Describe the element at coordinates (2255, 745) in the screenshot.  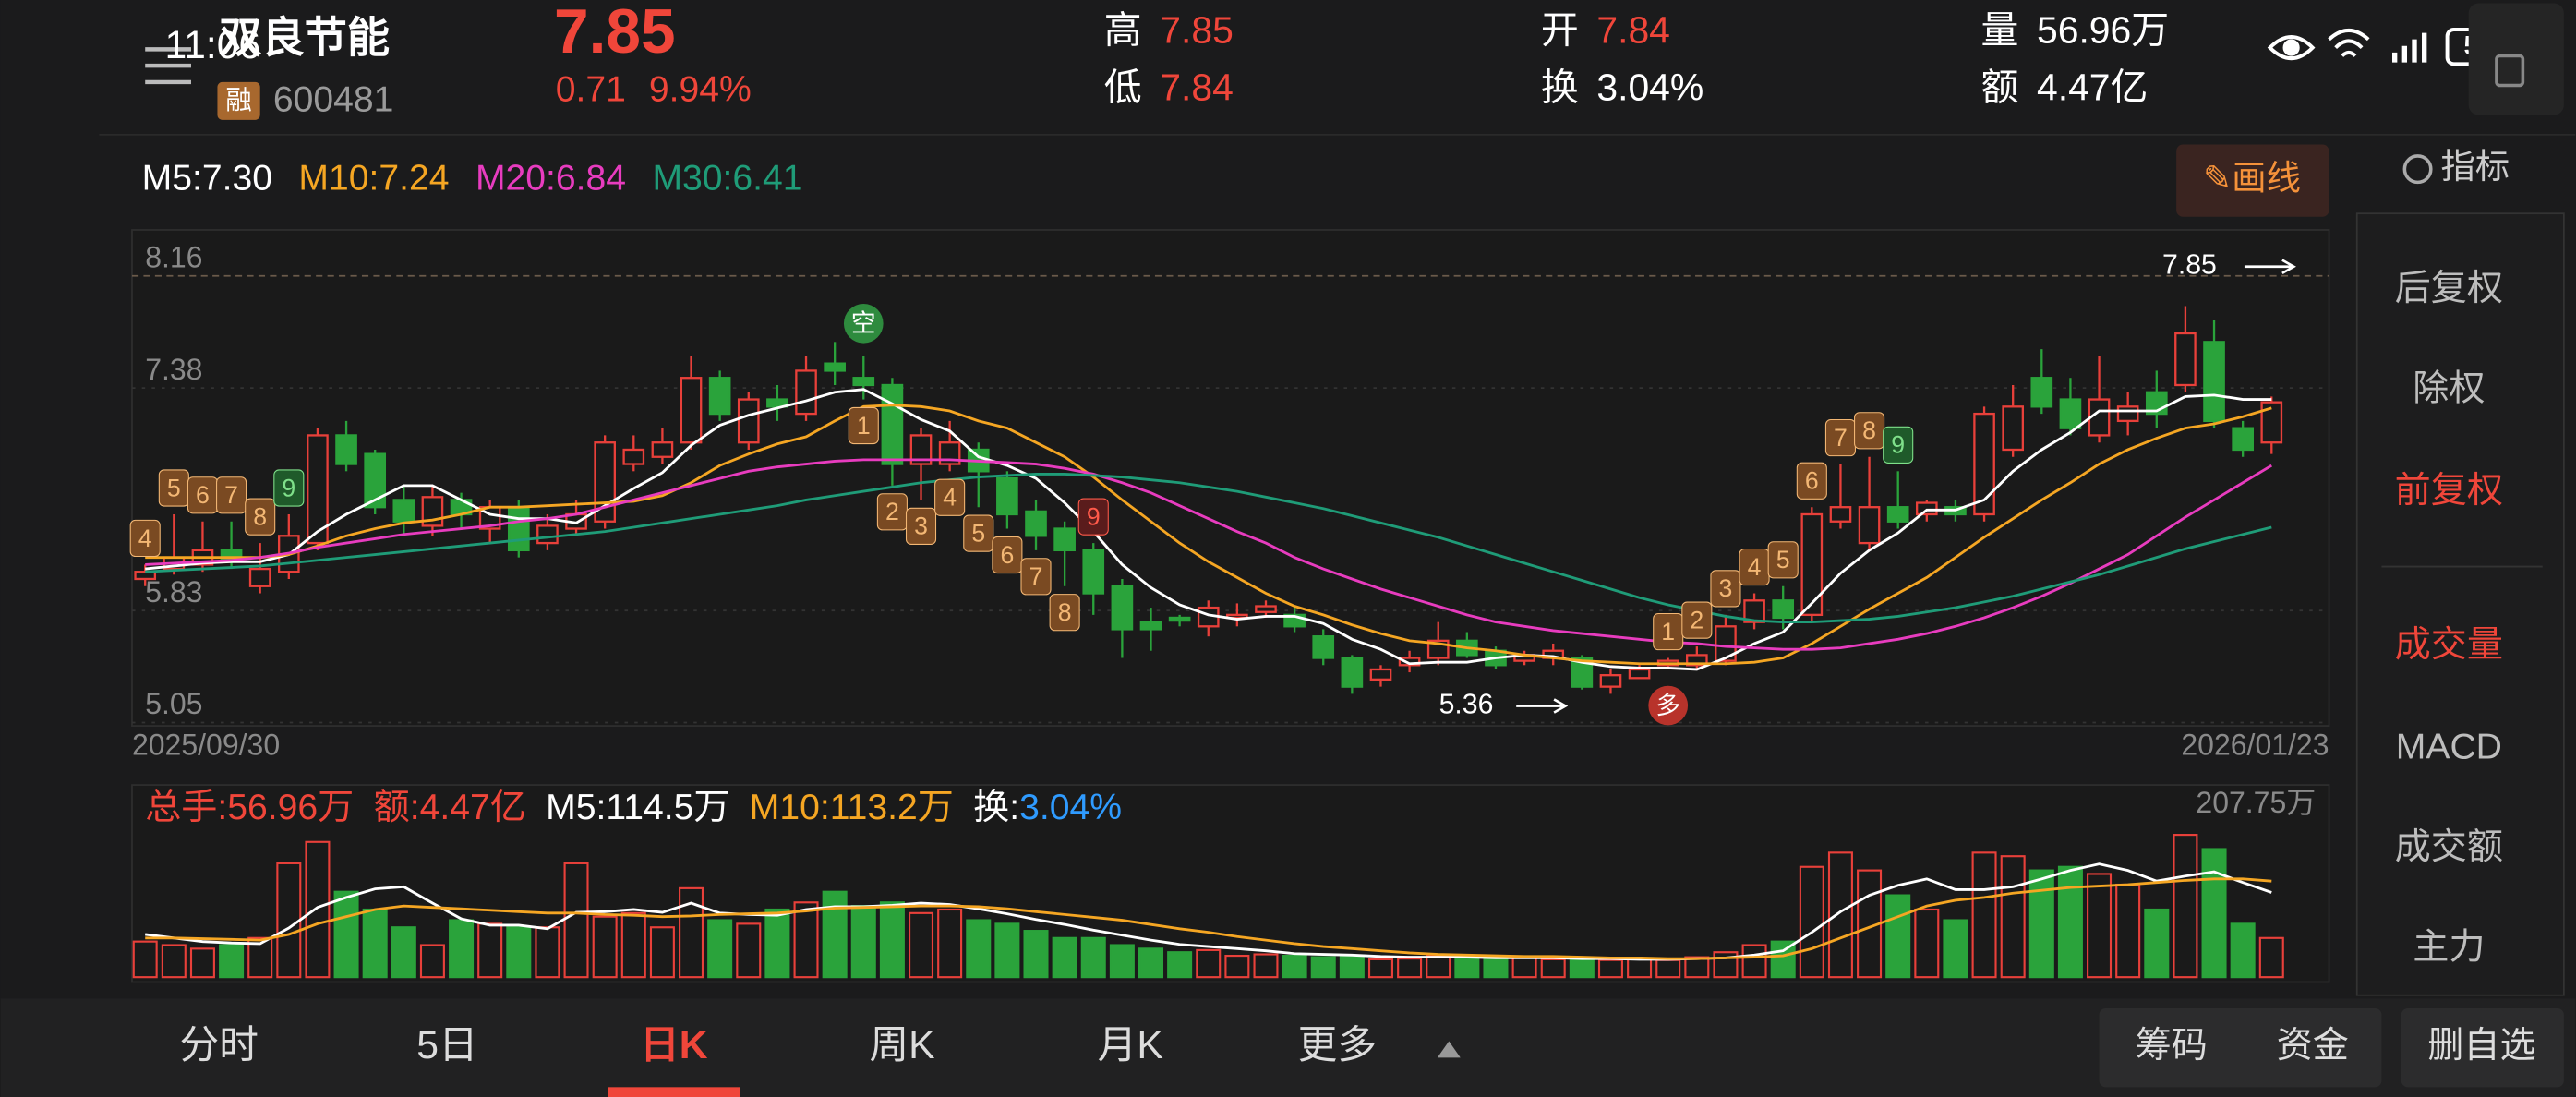
I see `end-date: 2026/01/23` at that location.